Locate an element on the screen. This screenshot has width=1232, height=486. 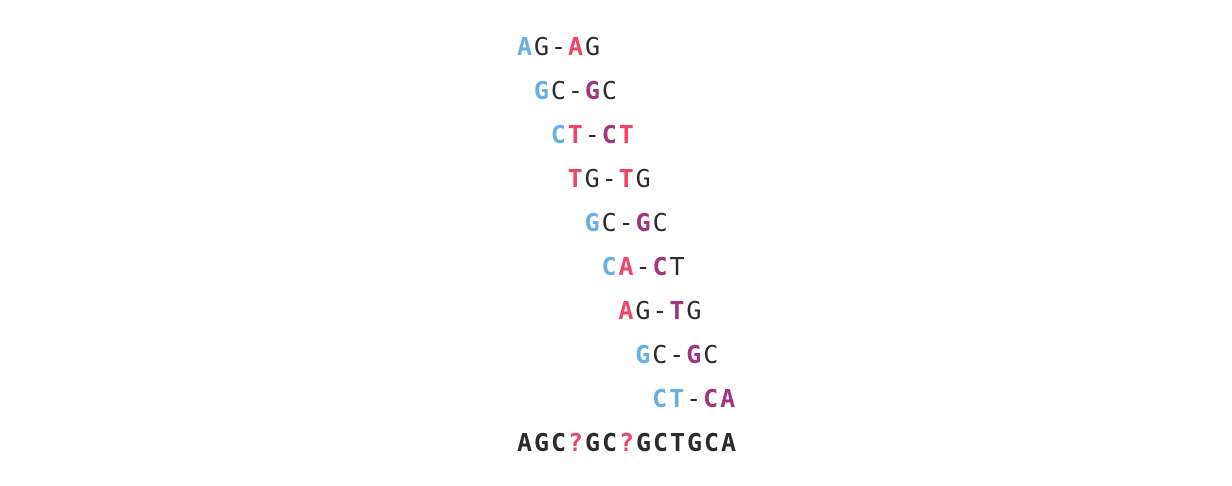
pair-row-6: CA-CT is located at coordinates (643, 267).